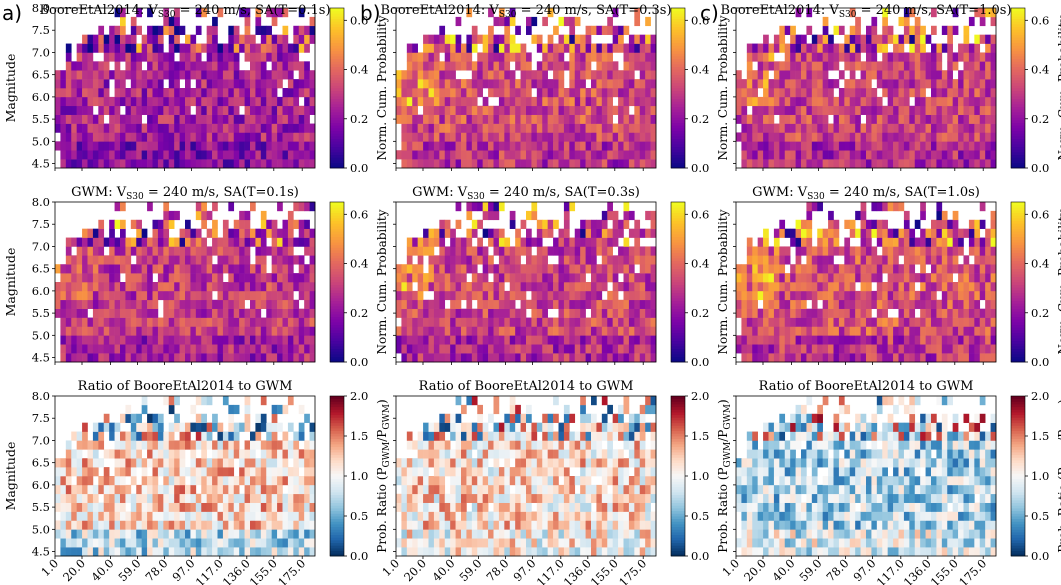  I want to click on axes-frame, so click(526, 88).